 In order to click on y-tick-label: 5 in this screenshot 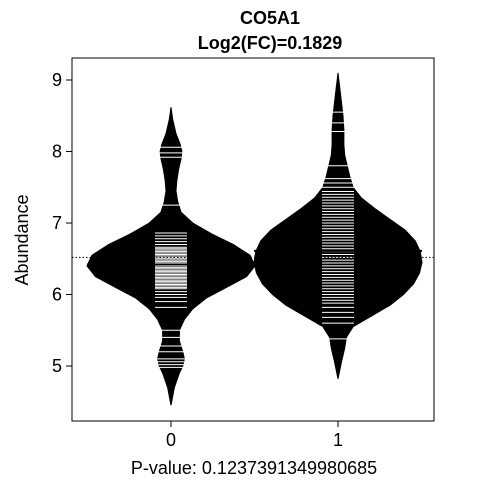, I will do `click(57, 366)`.